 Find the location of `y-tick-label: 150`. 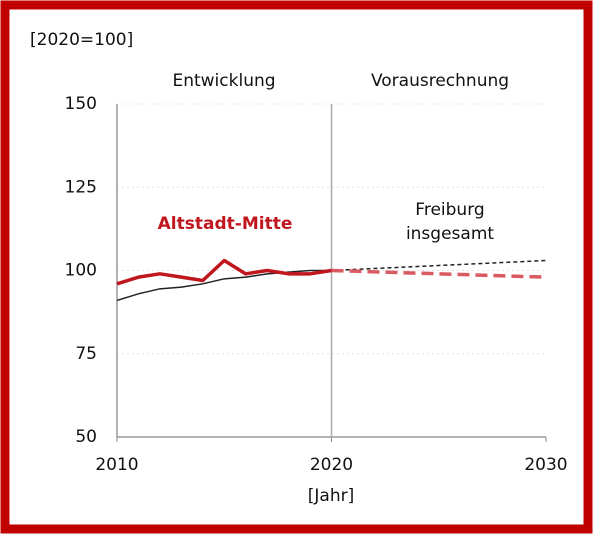

y-tick-label: 150 is located at coordinates (81, 104).